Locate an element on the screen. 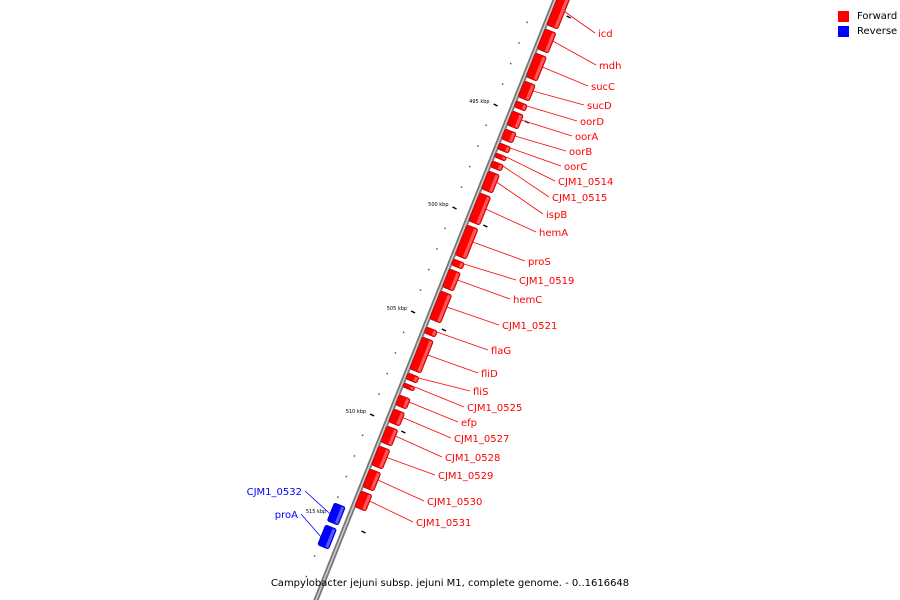 This screenshot has height=600, width=900. gene-label: sucC is located at coordinates (603, 87).